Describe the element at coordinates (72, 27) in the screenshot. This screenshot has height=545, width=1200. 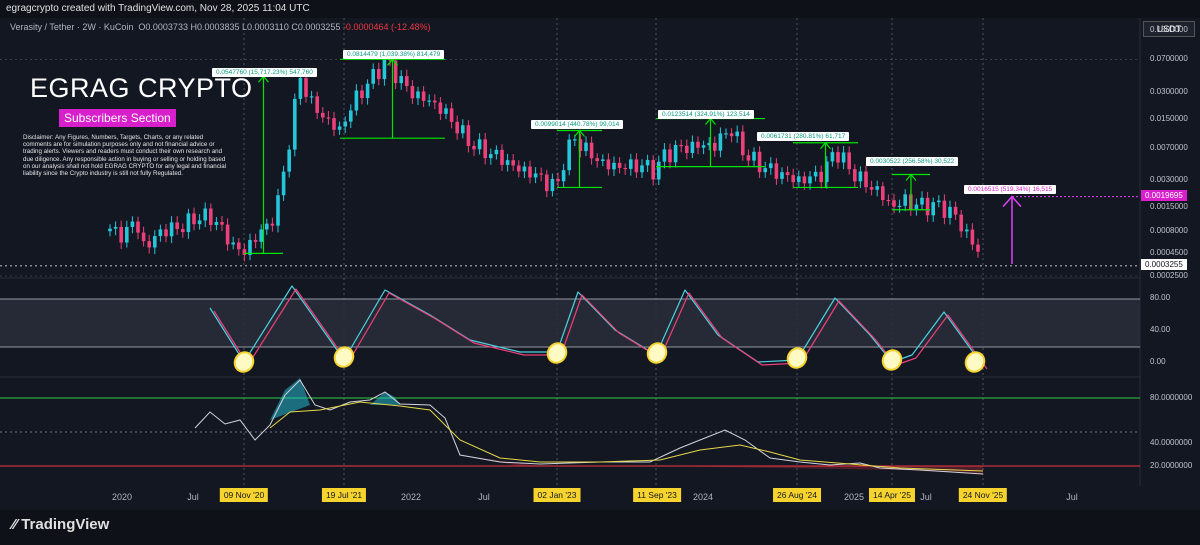
I see `symbol-title: Verasity / Tether · 2W · KuCoin` at that location.